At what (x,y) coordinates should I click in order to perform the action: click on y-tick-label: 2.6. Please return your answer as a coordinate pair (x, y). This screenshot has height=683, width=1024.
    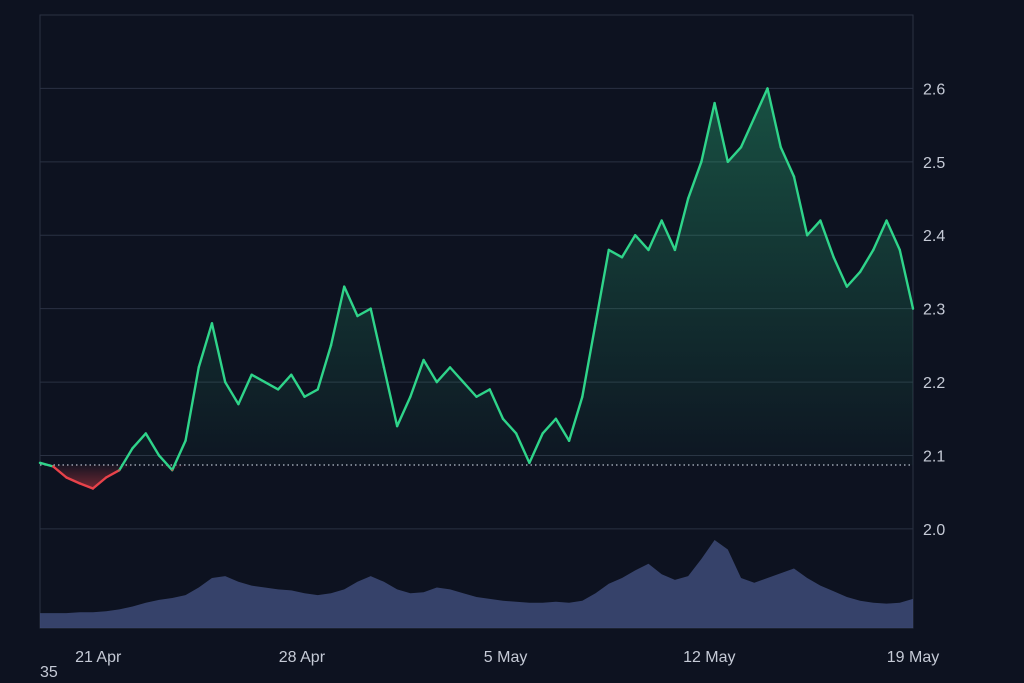
    Looking at the image, I should click on (934, 89).